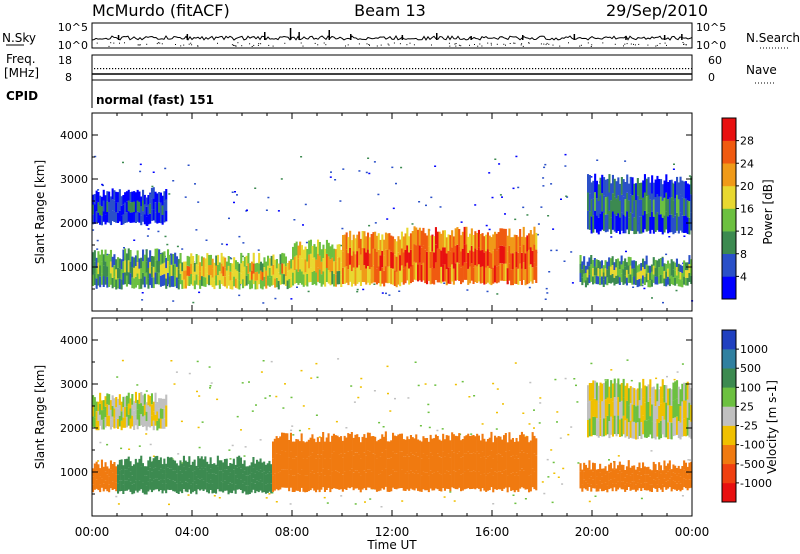 Image resolution: width=800 pixels, height=554 pixels. Describe the element at coordinates (747, 186) in the screenshot. I see `power-colorbar-tick-label: 20` at that location.